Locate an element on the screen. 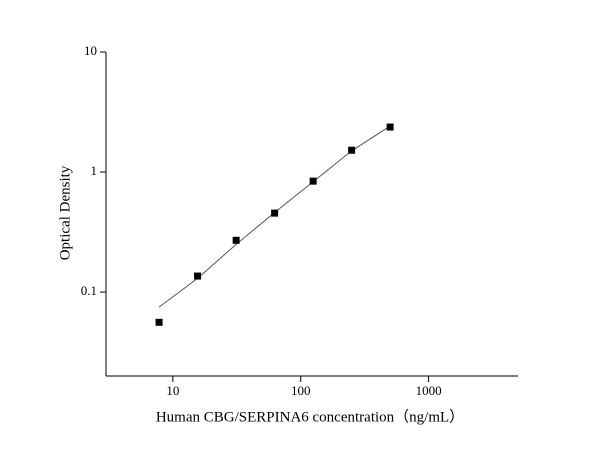 The width and height of the screenshot is (600, 450). y-axis-label: Optical Density is located at coordinates (65, 212).